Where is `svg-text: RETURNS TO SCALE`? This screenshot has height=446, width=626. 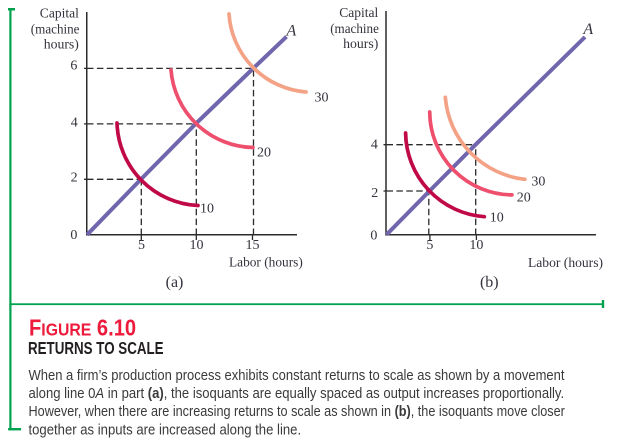 svg-text: RETURNS TO SCALE is located at coordinates (96, 348).